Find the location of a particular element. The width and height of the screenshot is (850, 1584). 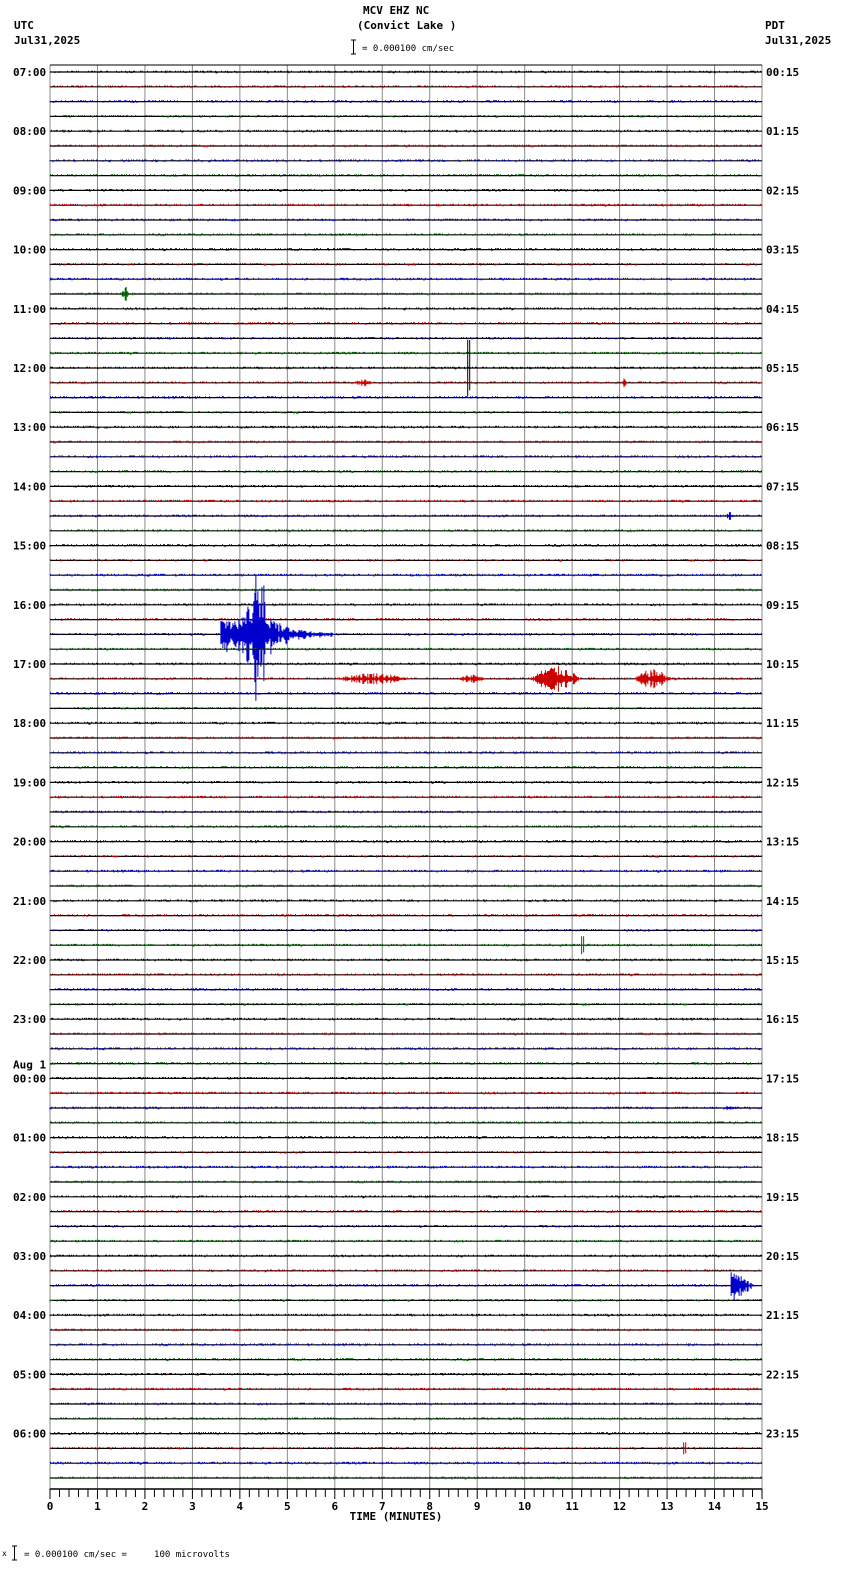

utc-hour-label: 05:00 is located at coordinates (29, 1374).